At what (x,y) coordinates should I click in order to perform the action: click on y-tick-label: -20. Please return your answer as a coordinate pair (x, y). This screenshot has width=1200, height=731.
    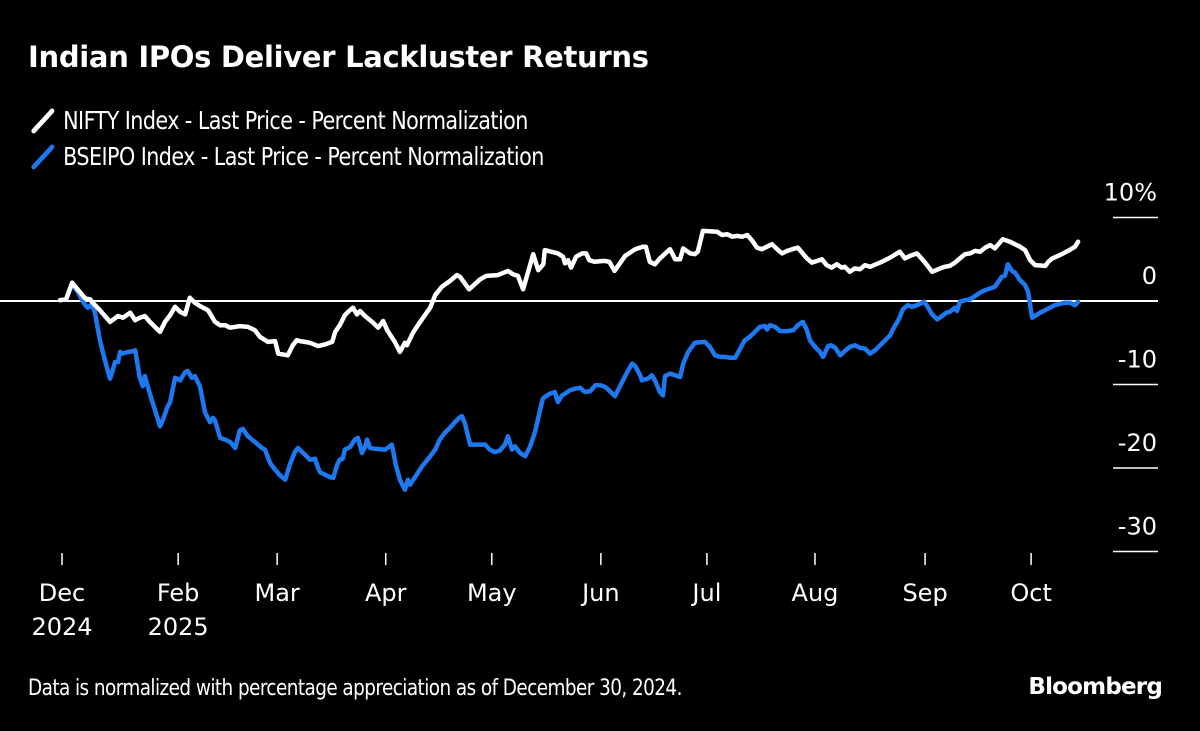
    Looking at the image, I should click on (1137, 443).